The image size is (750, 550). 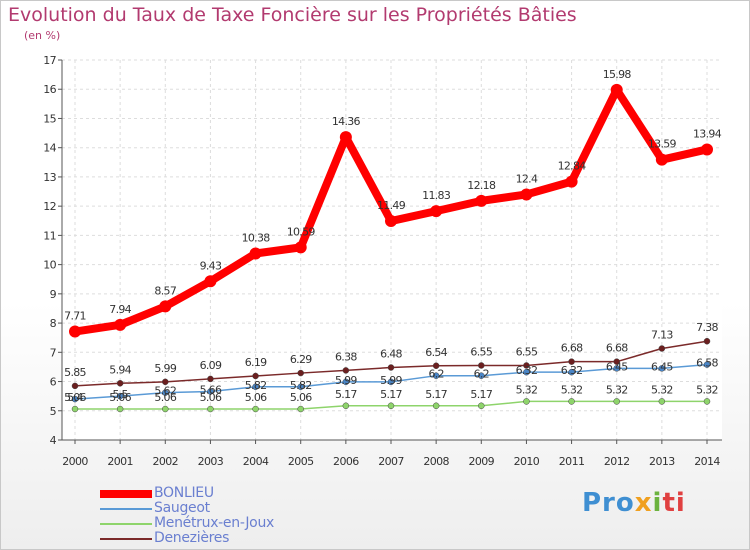 What do you see at coordinates (634, 503) in the screenshot?
I see `proxiti-logo: Proxiti` at bounding box center [634, 503].